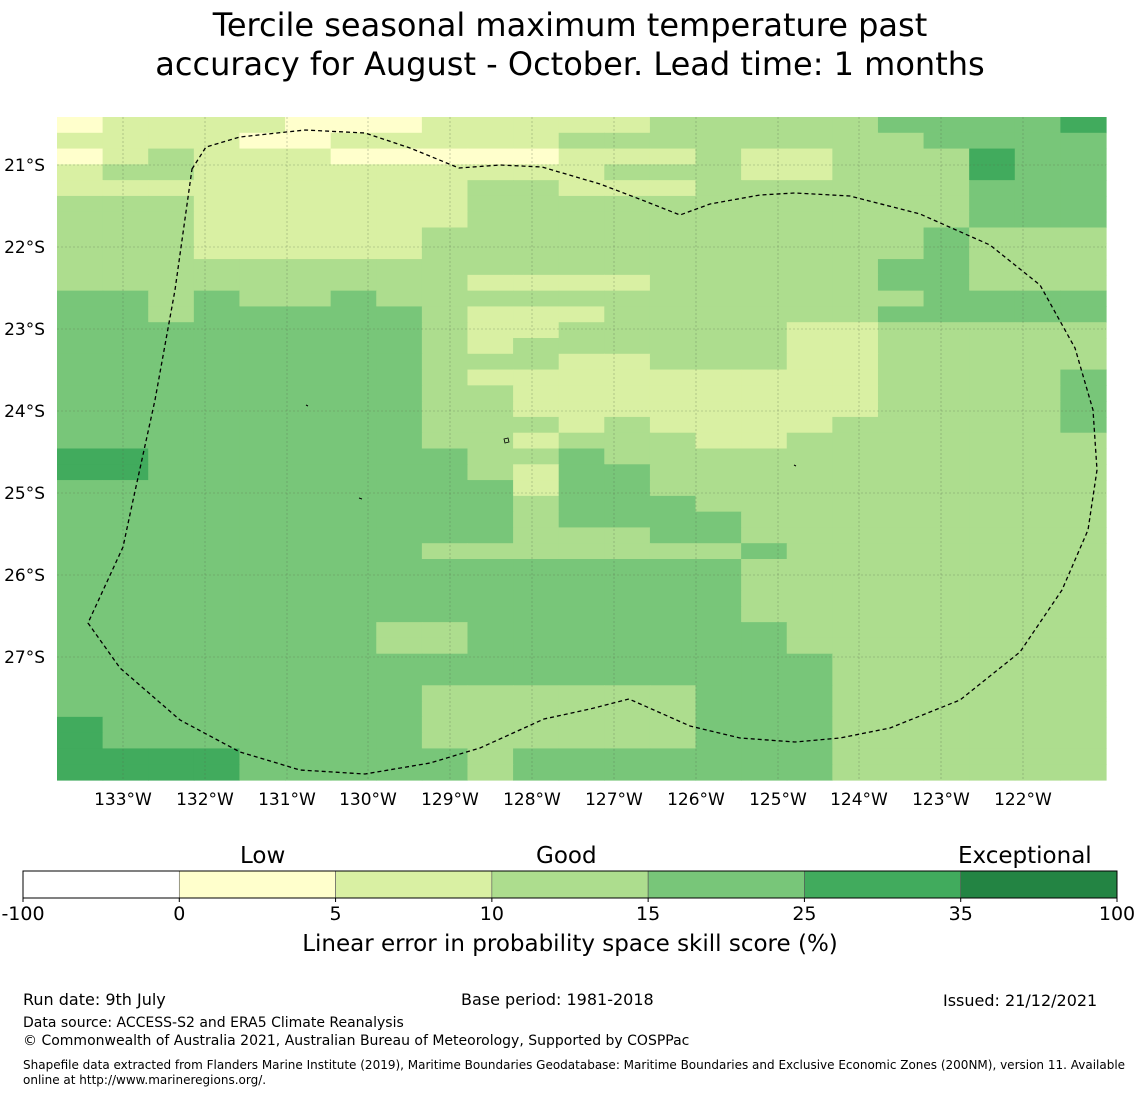  Describe the element at coordinates (24, 166) in the screenshot. I see `latitude-label: 21°S` at that location.